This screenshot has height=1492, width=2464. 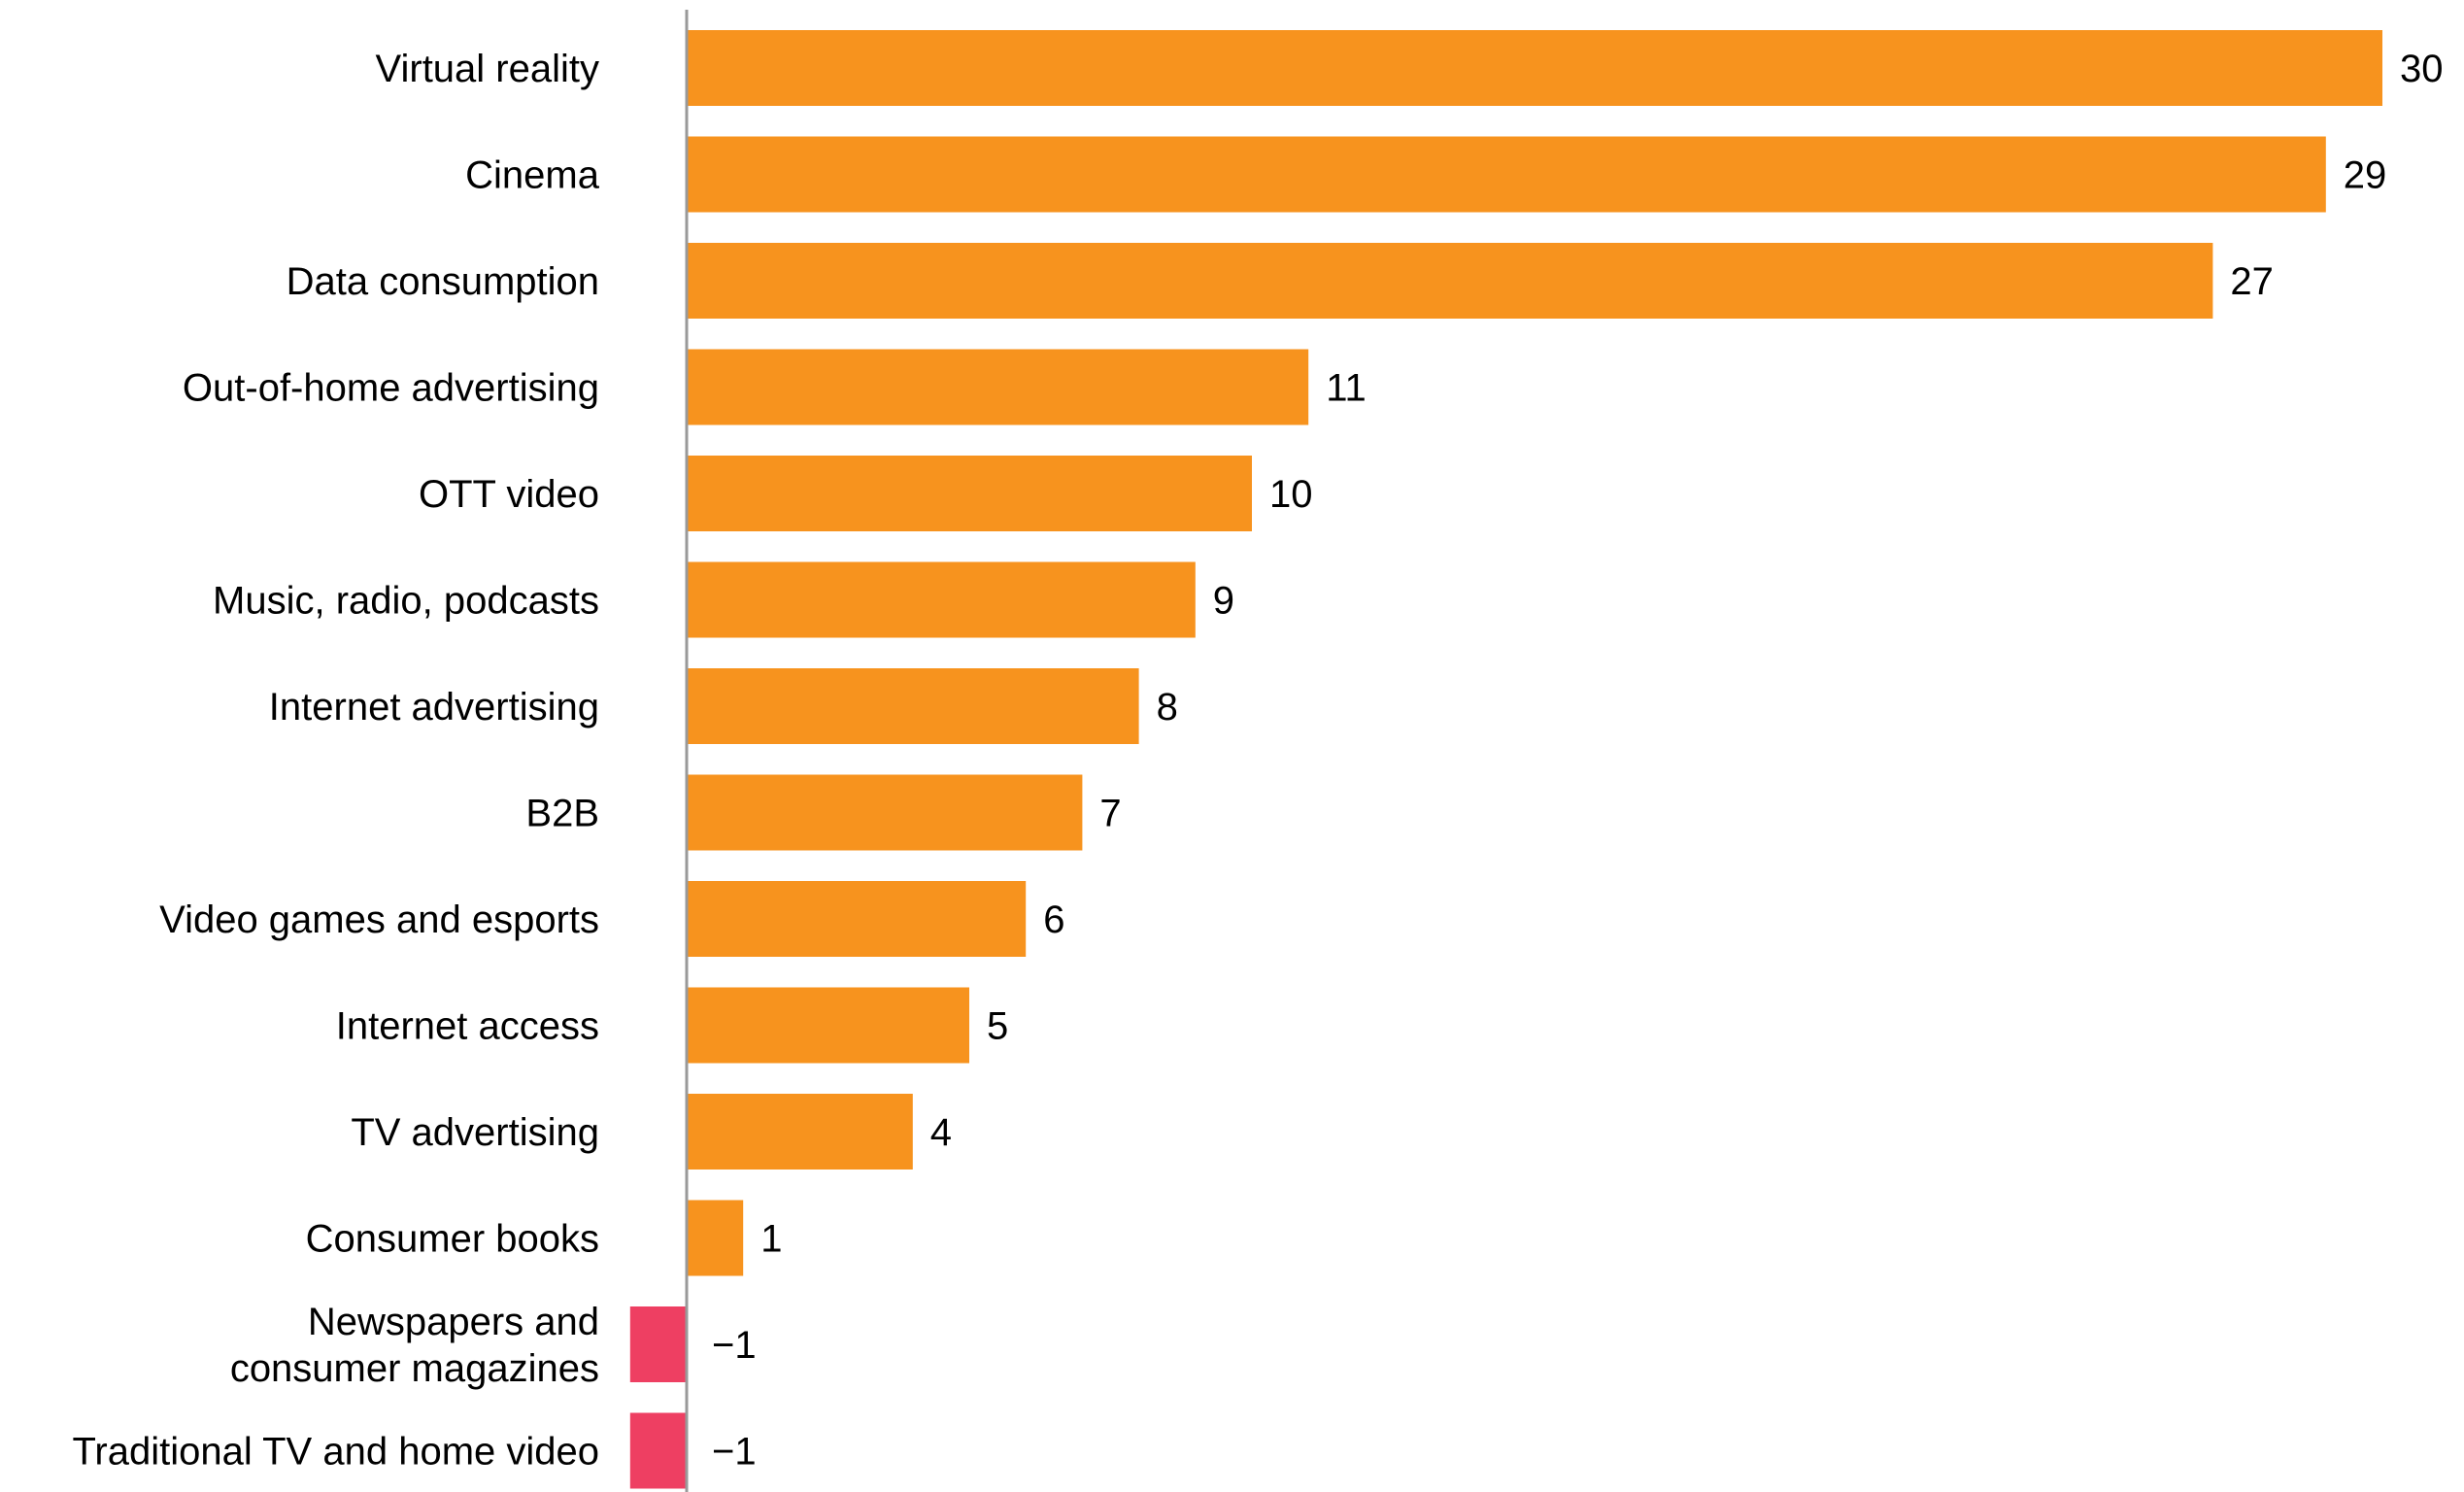 I want to click on value-label-ott-video: 10, so click(x=1291, y=494).